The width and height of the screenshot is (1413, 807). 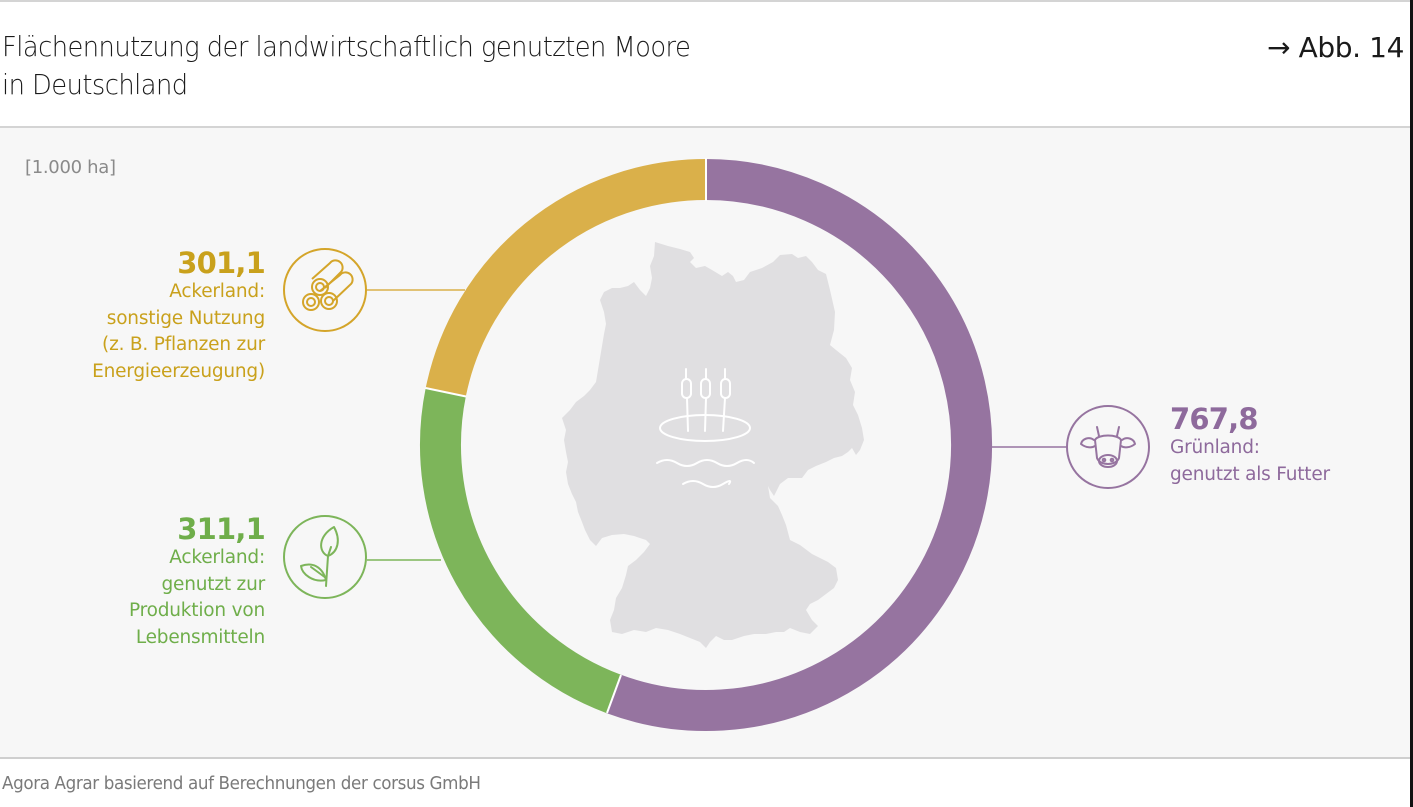 What do you see at coordinates (325, 557) in the screenshot?
I see `plant-sprout-icon` at bounding box center [325, 557].